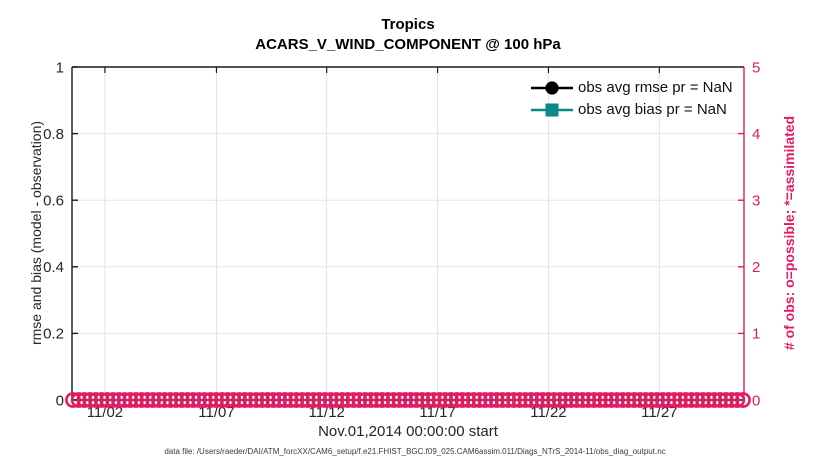 The width and height of the screenshot is (830, 470). Describe the element at coordinates (53, 267) in the screenshot. I see `left-tick-label: 0.4` at that location.